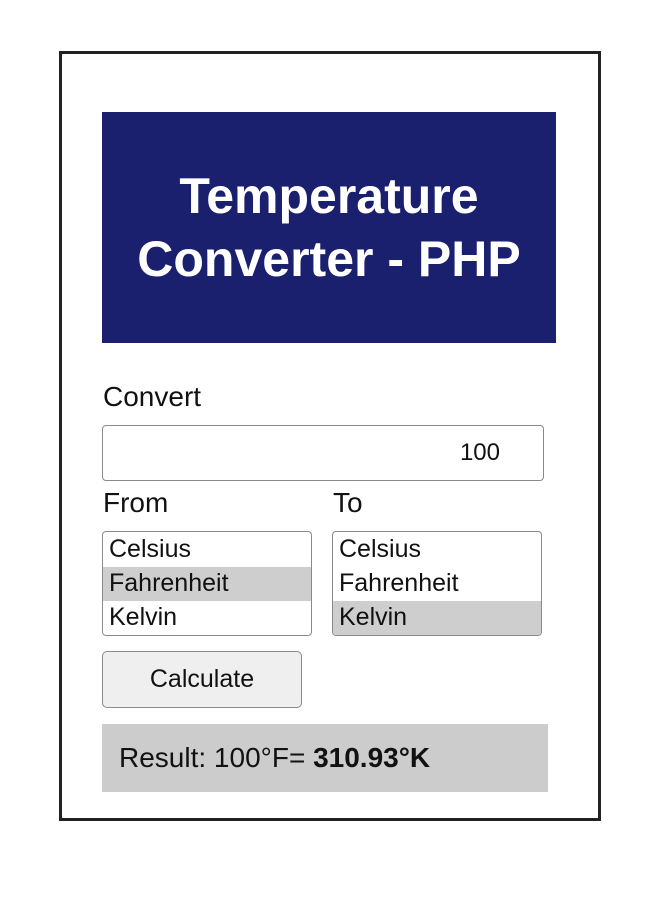 This screenshot has height=898, width=672. I want to click on result-box: Result: 100°F= 310.93°K, so click(325, 758).